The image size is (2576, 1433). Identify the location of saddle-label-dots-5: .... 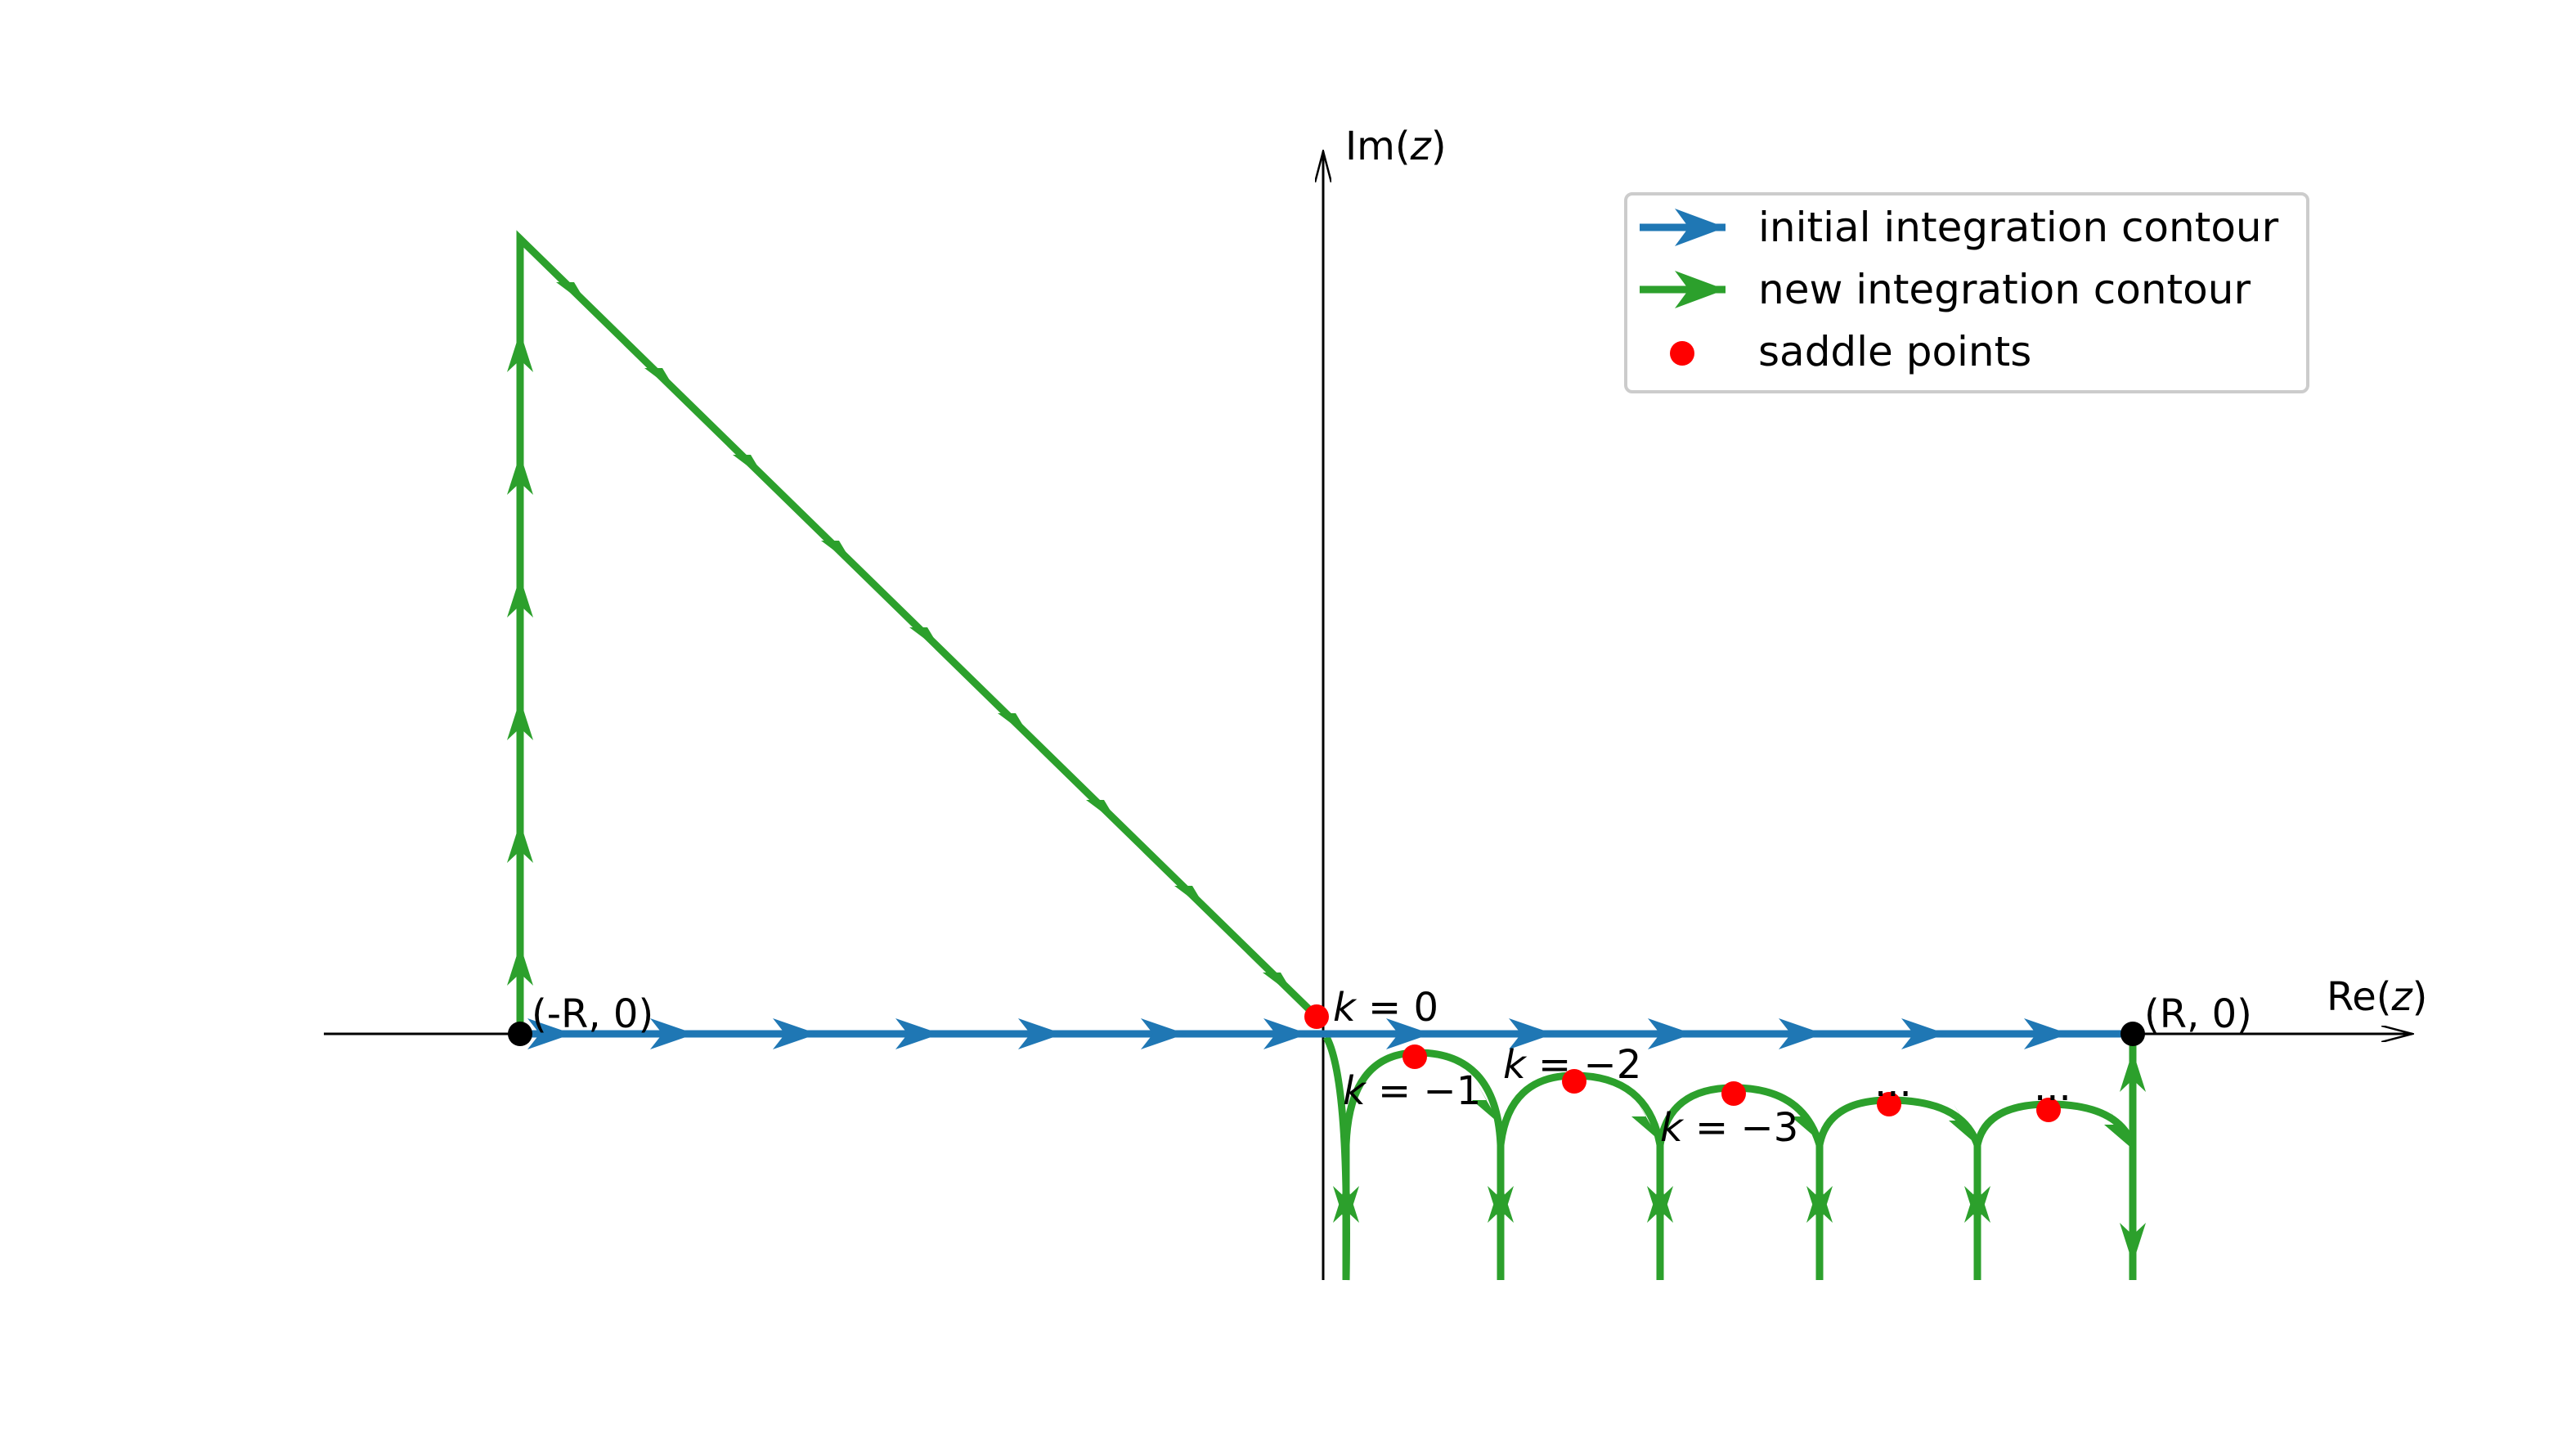
(2052, 1087).